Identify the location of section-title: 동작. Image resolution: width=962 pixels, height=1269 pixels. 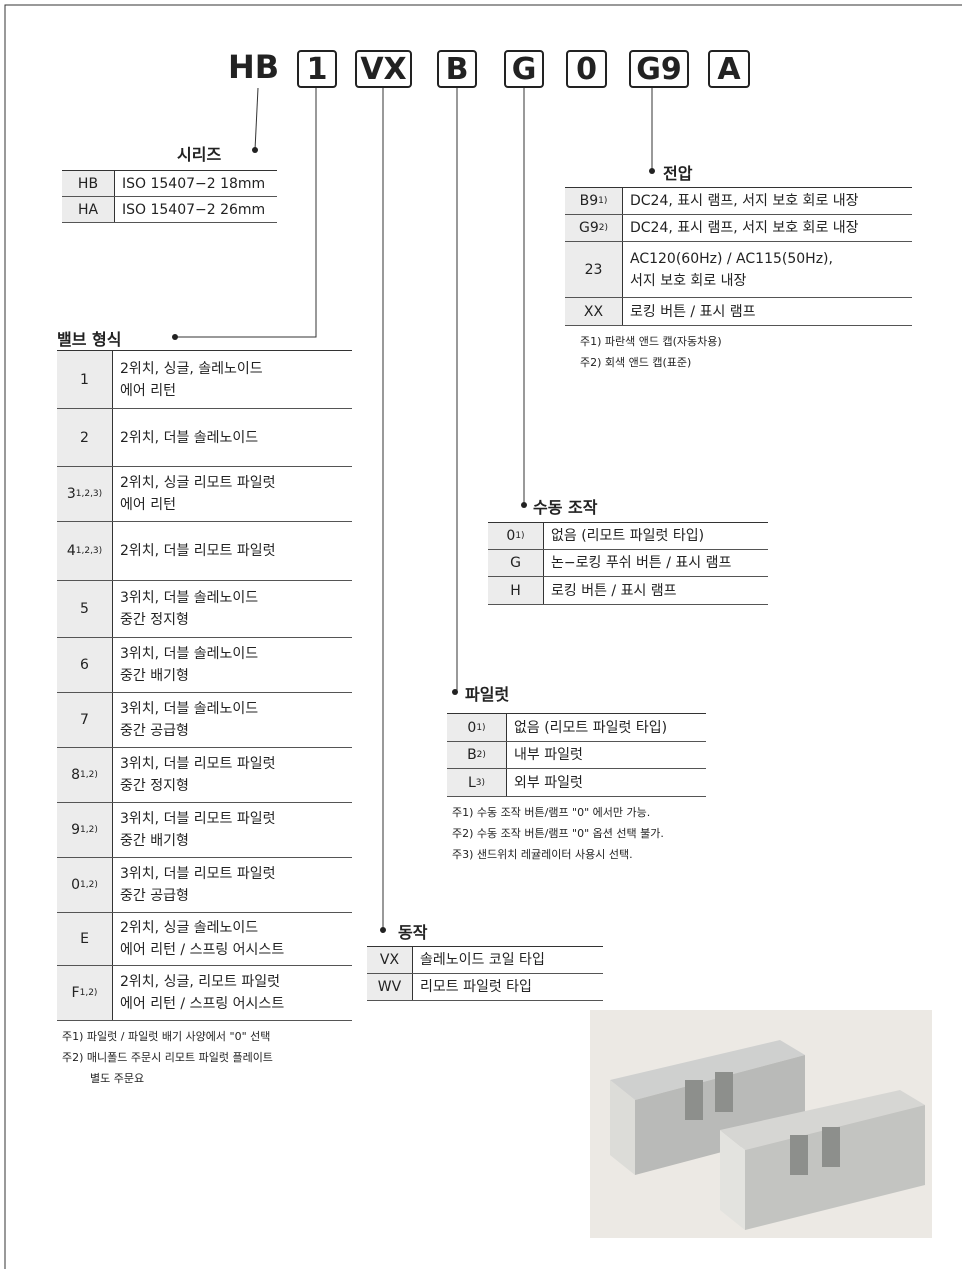
(413, 932).